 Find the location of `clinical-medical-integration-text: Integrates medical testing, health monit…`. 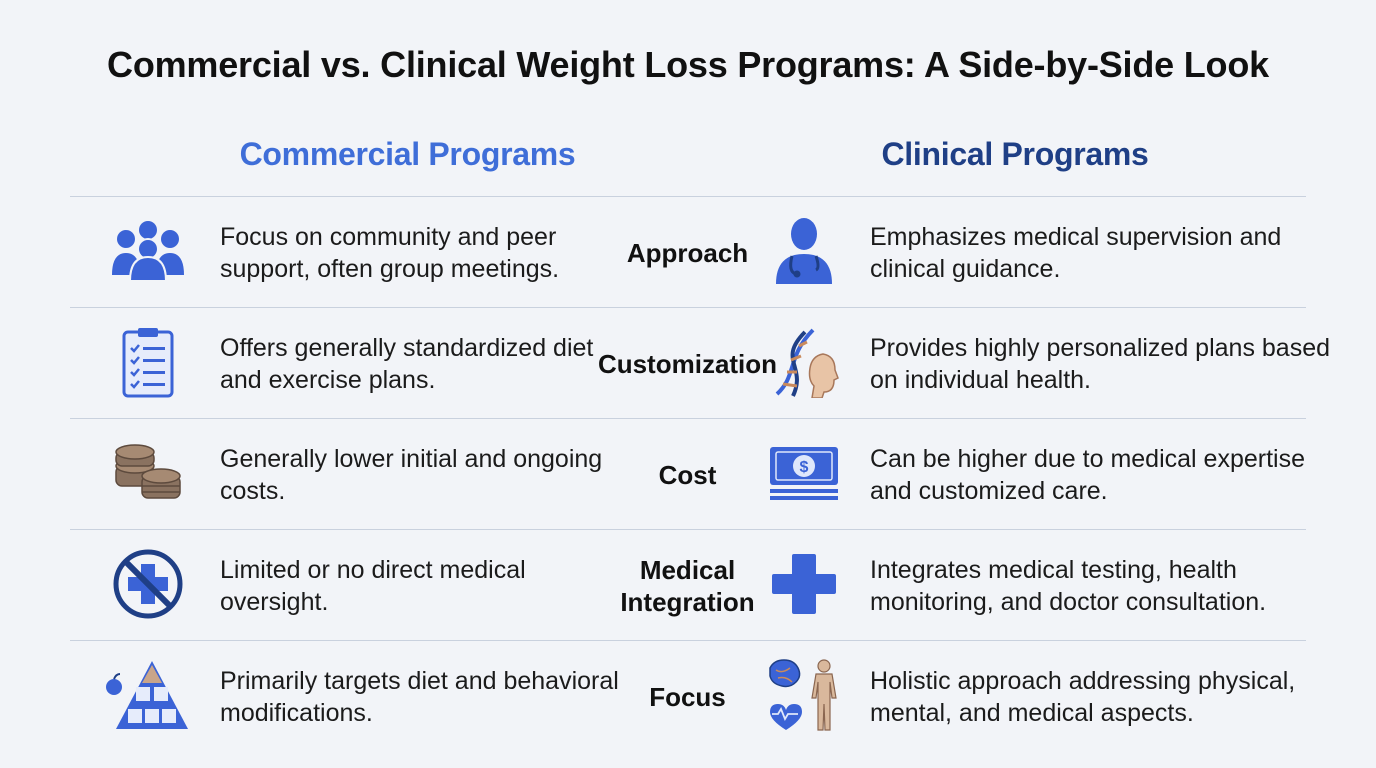

clinical-medical-integration-text: Integrates medical testing, health monit… is located at coordinates (1068, 586).